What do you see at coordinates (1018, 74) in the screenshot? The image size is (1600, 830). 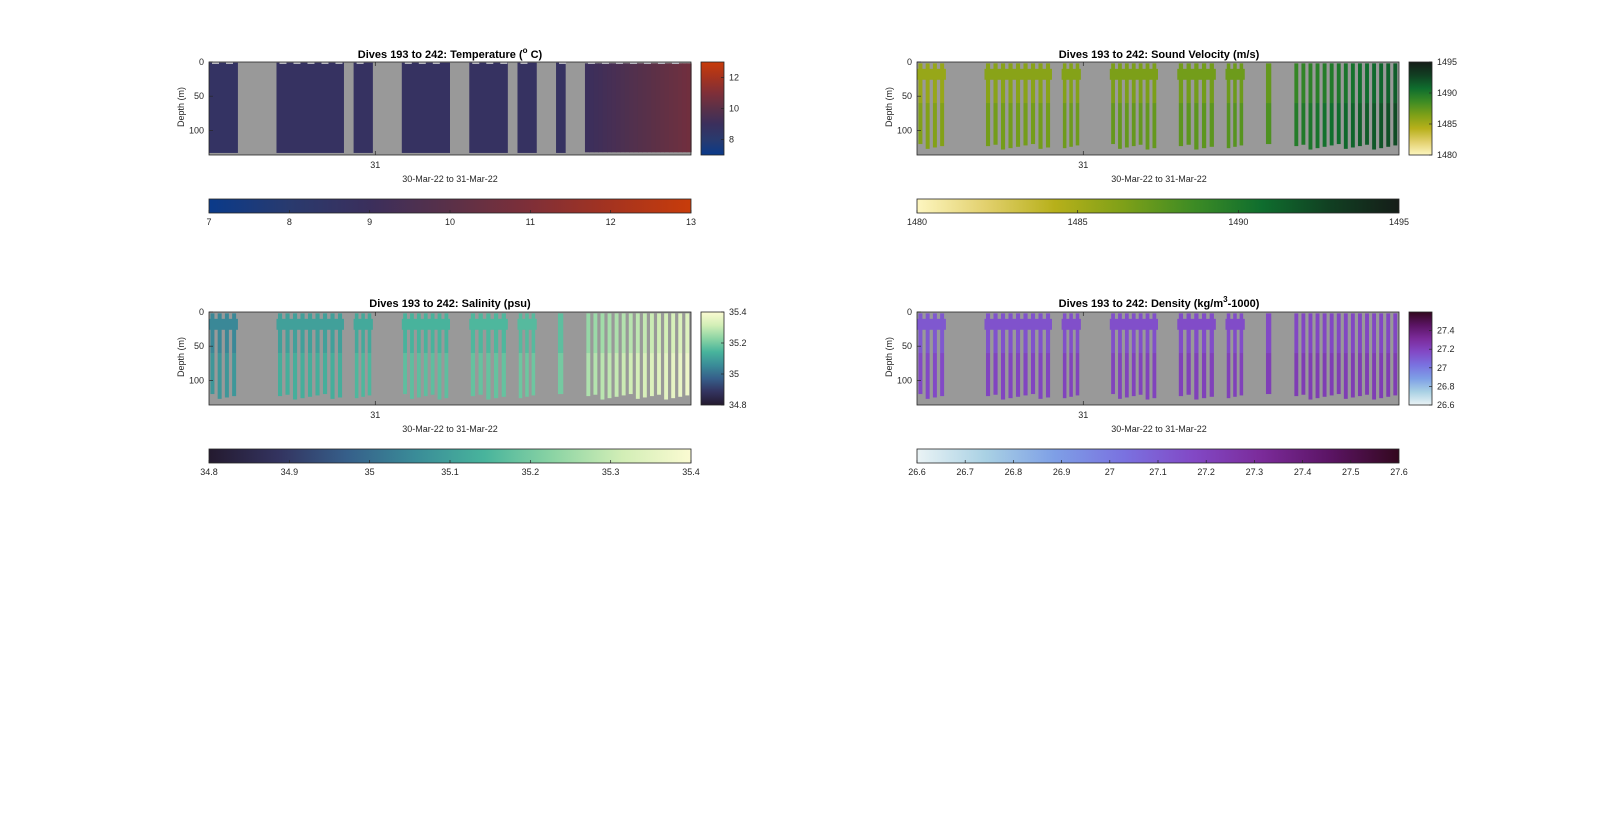 I see `sound-velocity-mixed-layer` at bounding box center [1018, 74].